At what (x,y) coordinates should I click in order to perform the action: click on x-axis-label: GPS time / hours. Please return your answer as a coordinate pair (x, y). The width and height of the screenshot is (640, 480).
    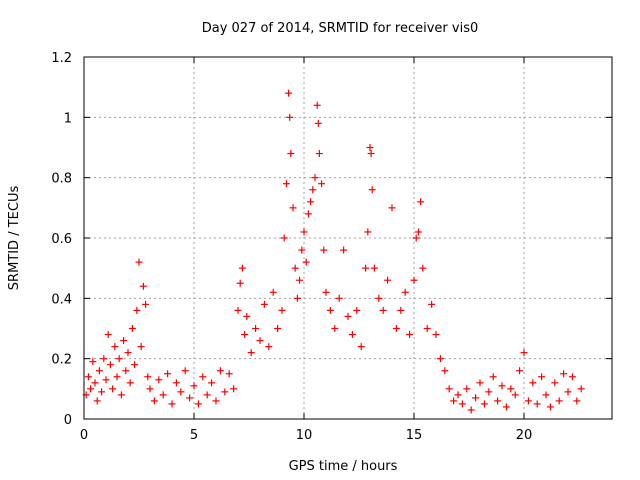
    Looking at the image, I should click on (343, 466).